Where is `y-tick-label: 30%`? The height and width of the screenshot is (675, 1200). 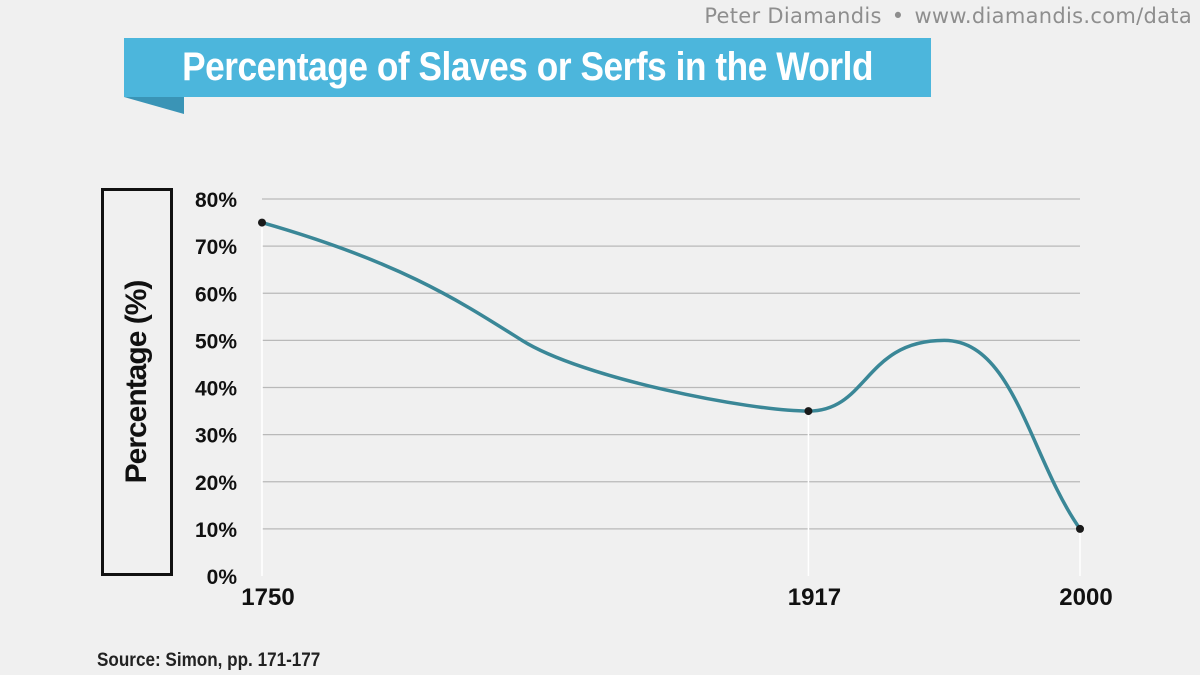
y-tick-label: 30% is located at coordinates (216, 436).